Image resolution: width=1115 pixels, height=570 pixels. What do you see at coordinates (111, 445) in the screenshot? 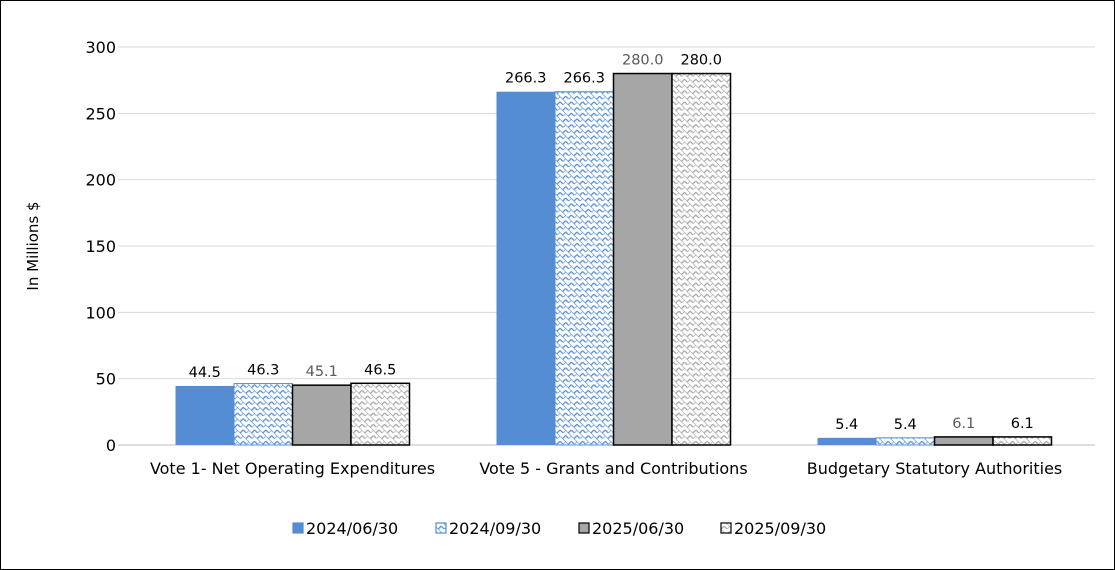
I see `y-tick-label: 0` at bounding box center [111, 445].